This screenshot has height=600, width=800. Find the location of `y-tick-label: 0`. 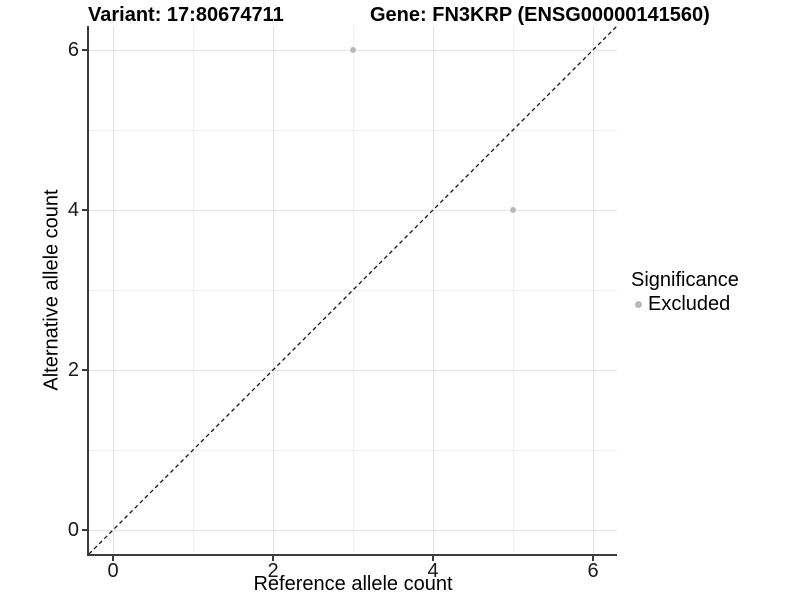

y-tick-label: 0 is located at coordinates (73, 530).